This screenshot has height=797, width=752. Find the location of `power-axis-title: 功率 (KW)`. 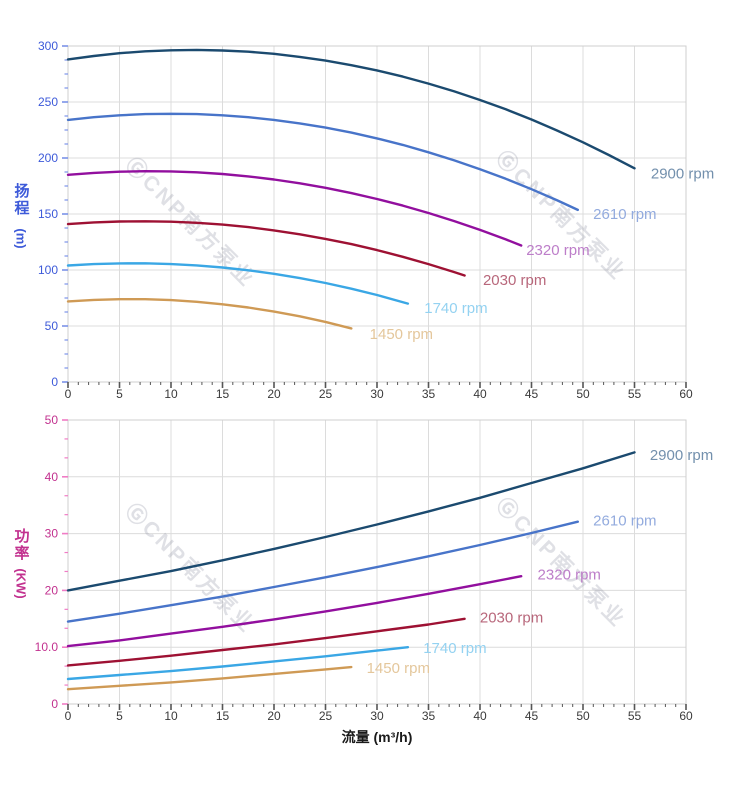

power-axis-title: 功率 (KW) is located at coordinates (21, 563).